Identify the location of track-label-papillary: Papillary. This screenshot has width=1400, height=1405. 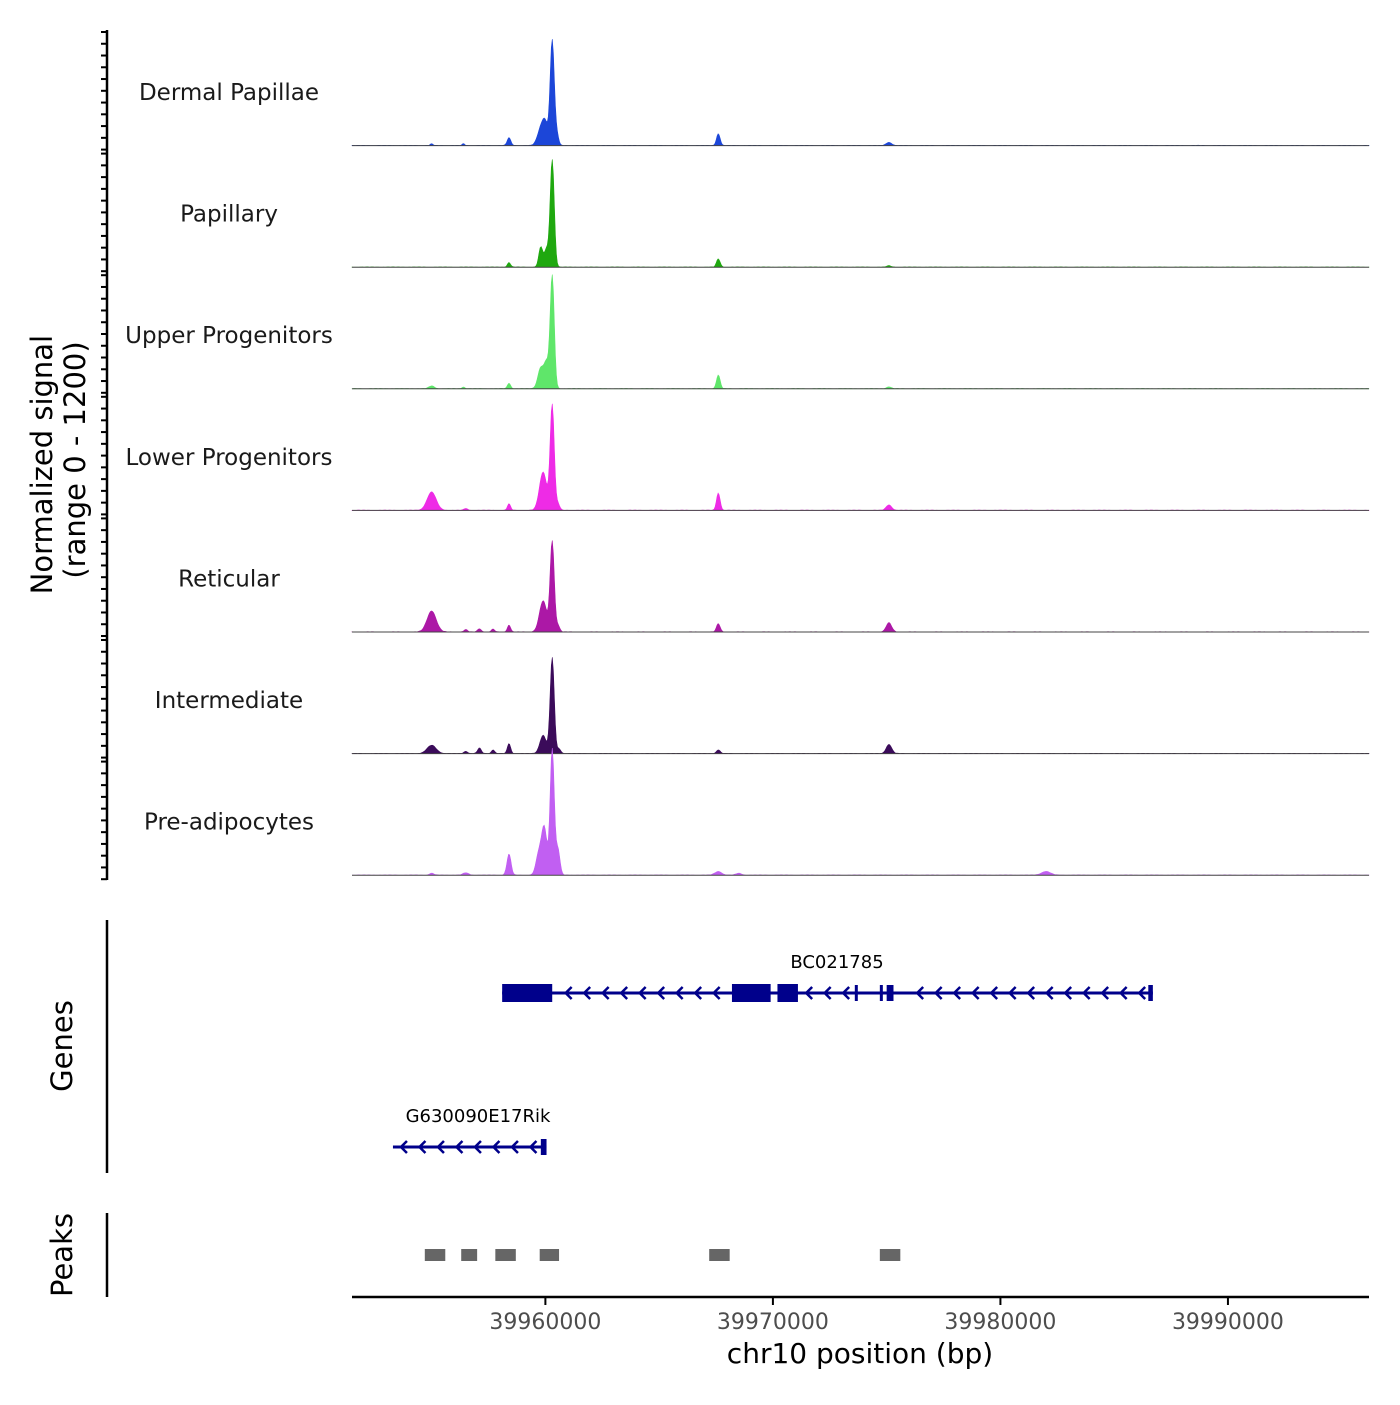
(229, 215).